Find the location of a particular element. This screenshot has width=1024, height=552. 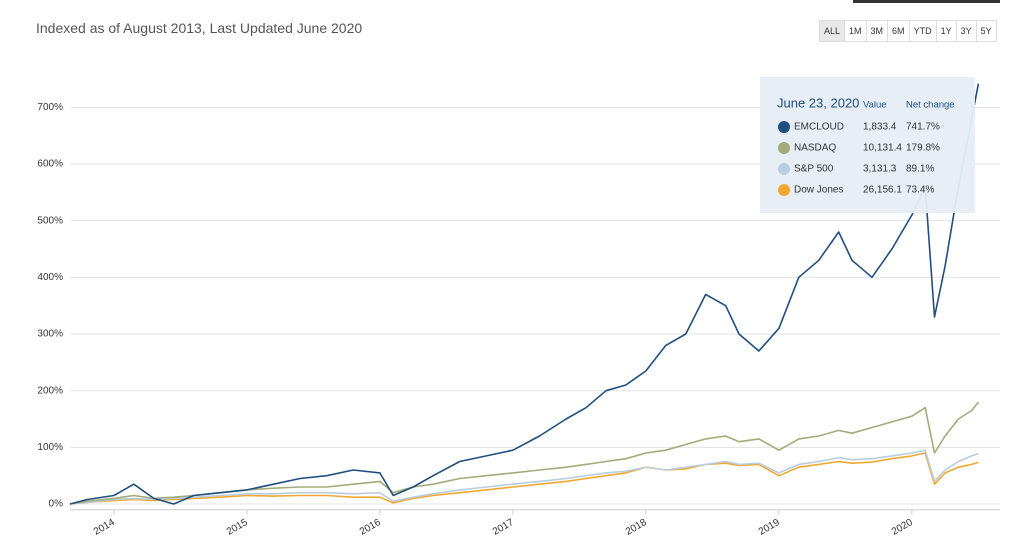

x-tick-label: 2019 is located at coordinates (769, 527).